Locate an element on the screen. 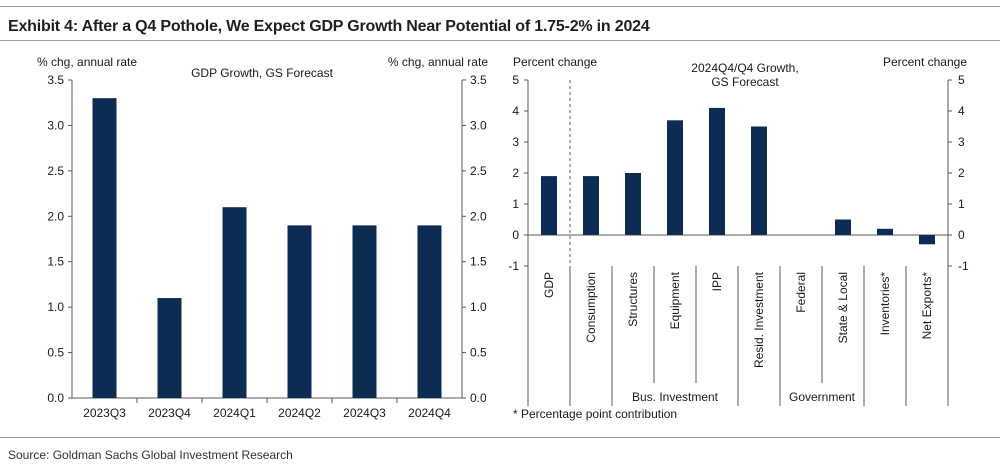 The image size is (1000, 470). right-chart-title-line1: 2024Q4/Q4 Growth, is located at coordinates (744, 68).